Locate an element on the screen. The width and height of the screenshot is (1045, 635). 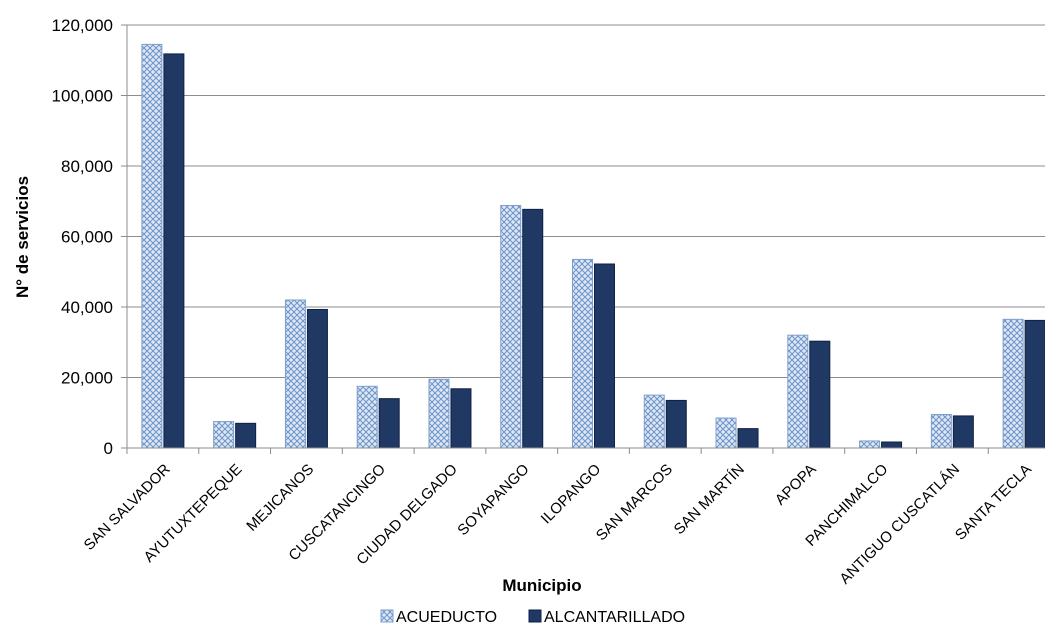
y-tick-label: 120,000 is located at coordinates (82, 25).